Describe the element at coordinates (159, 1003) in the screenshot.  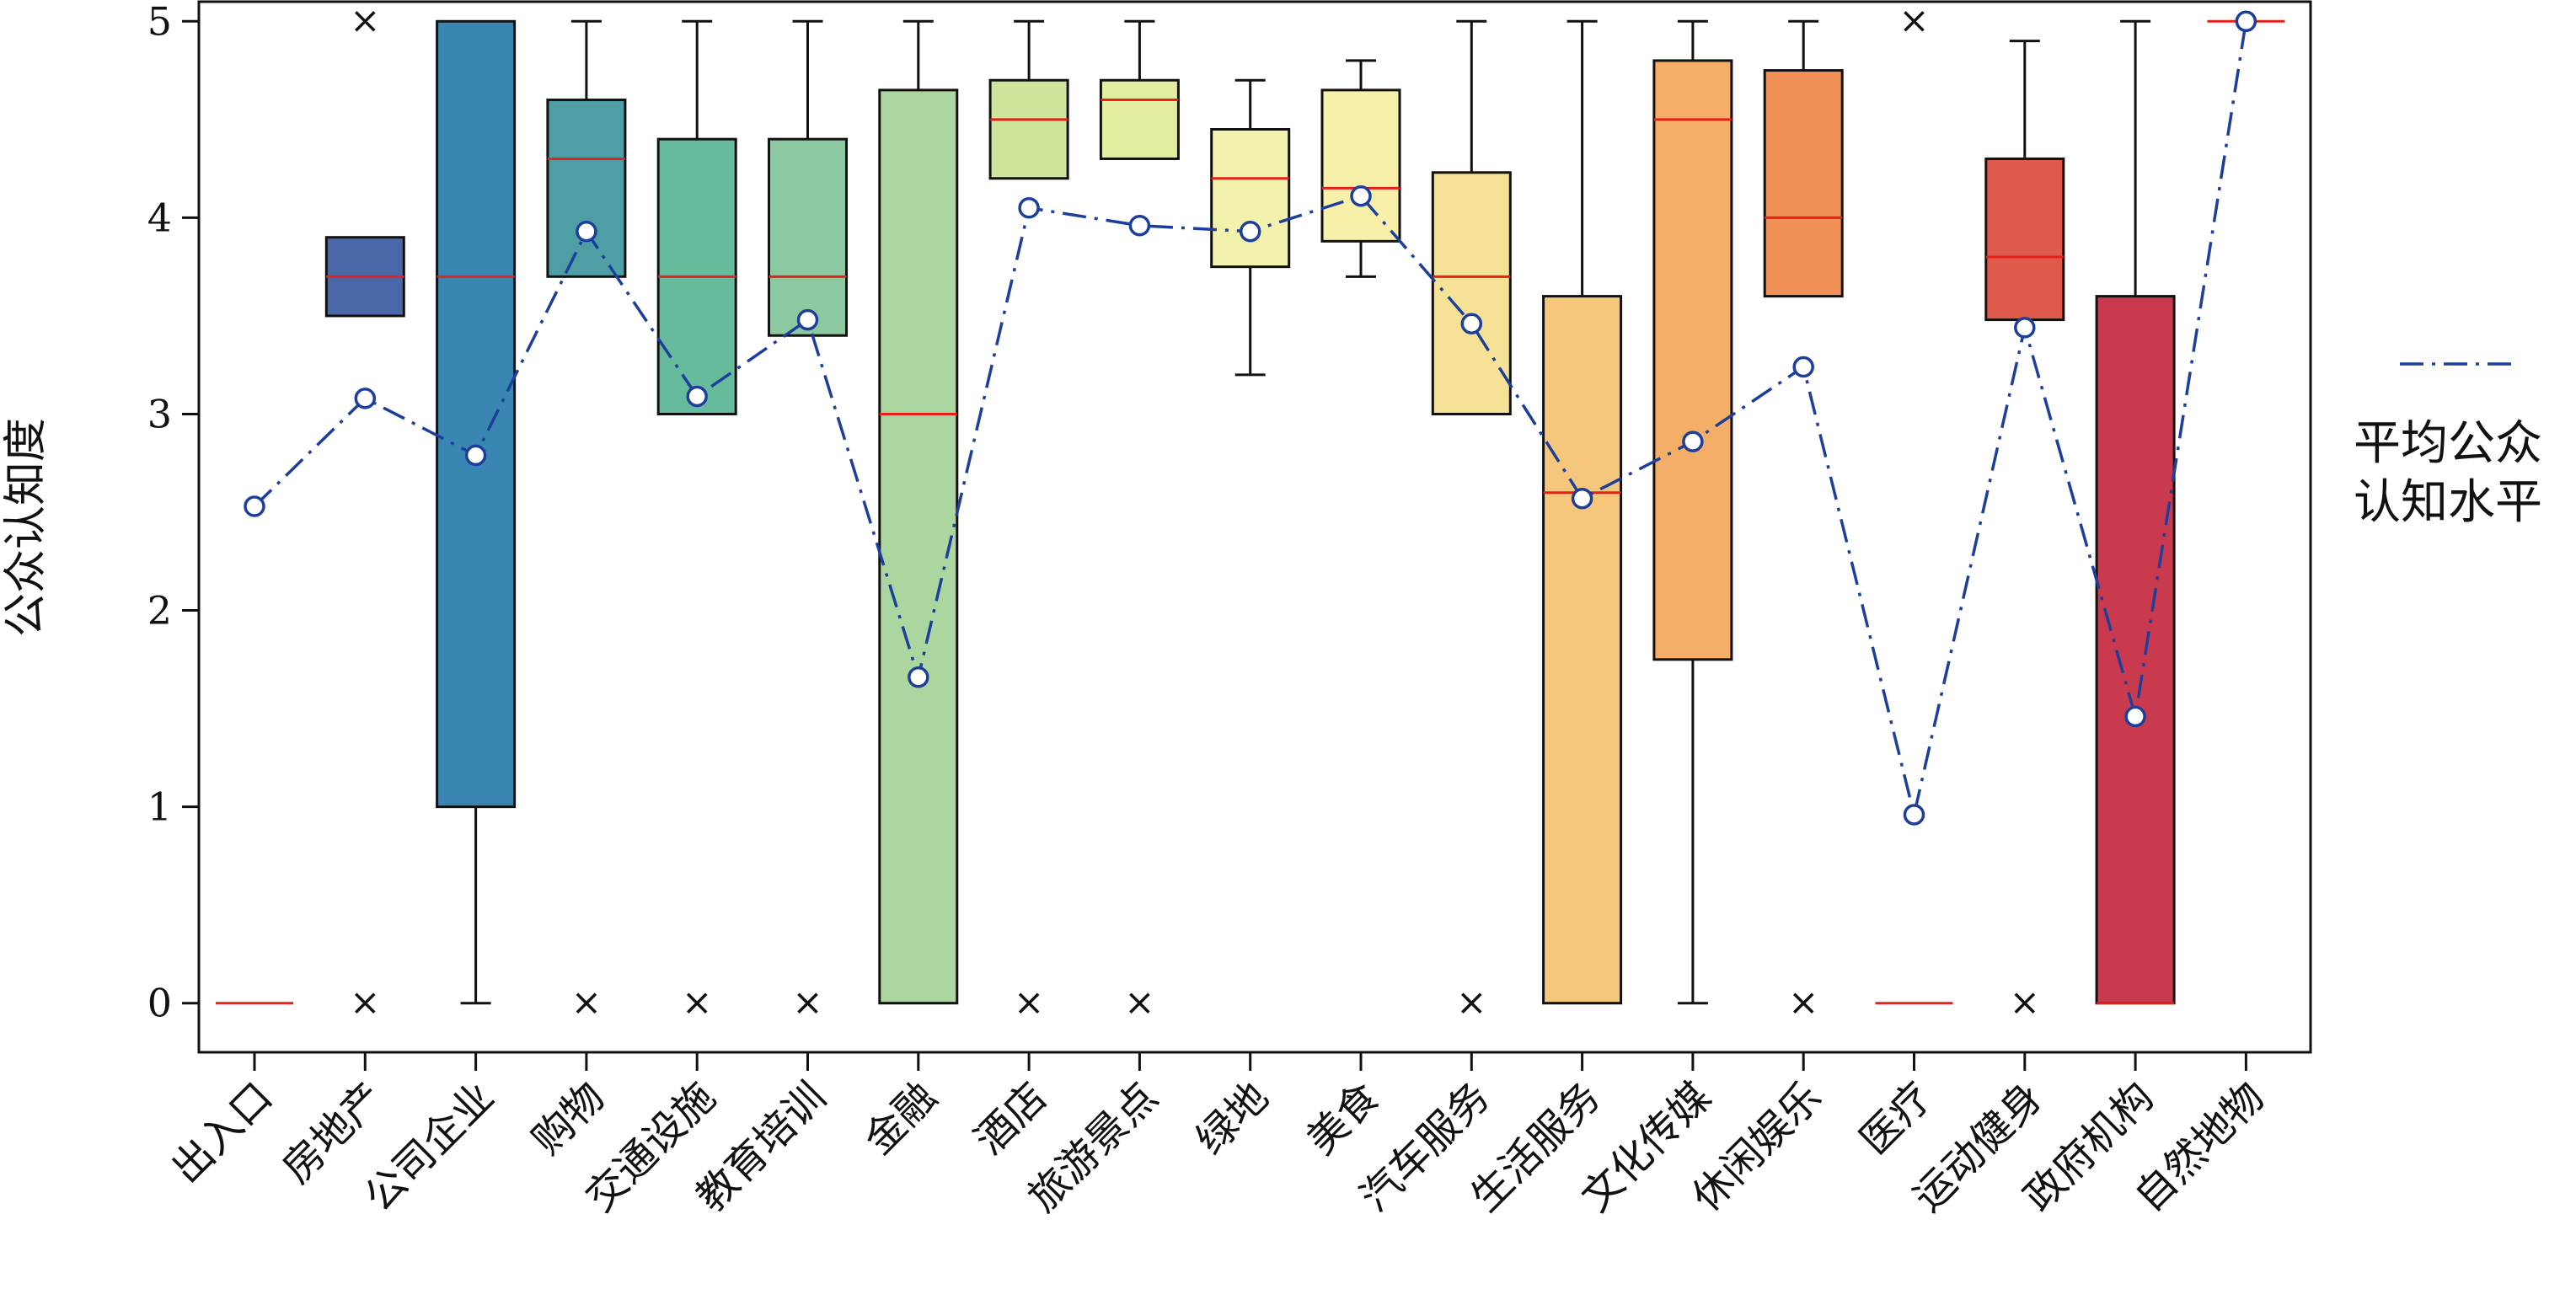
I see `y-tick-label: 0` at that location.